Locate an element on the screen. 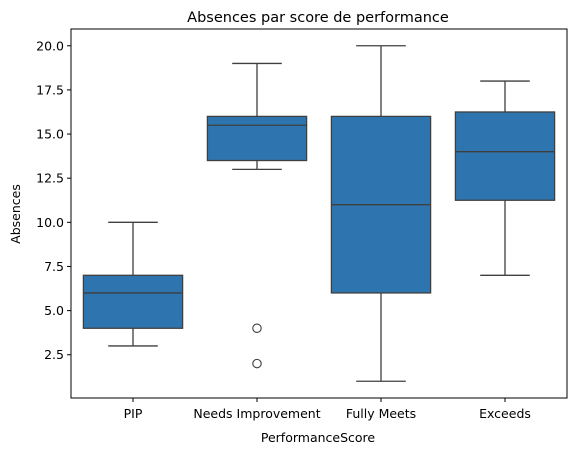 This screenshot has width=576, height=453. x-tick-label: Exceeds is located at coordinates (505, 413).